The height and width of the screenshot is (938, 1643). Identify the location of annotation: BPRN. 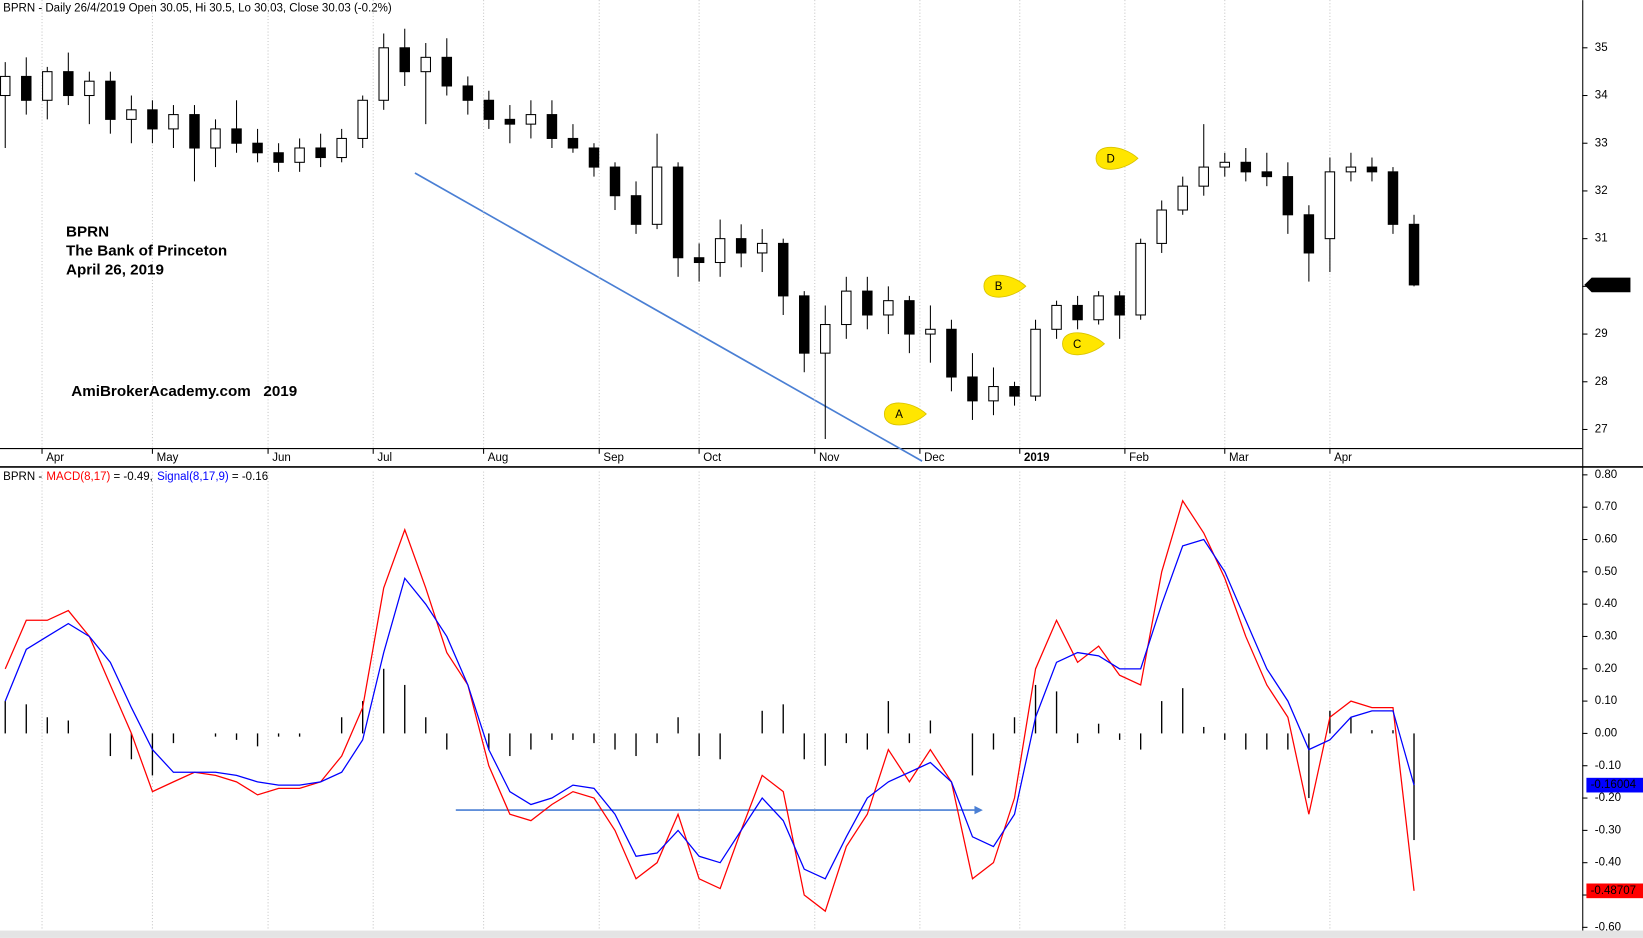
(87, 232).